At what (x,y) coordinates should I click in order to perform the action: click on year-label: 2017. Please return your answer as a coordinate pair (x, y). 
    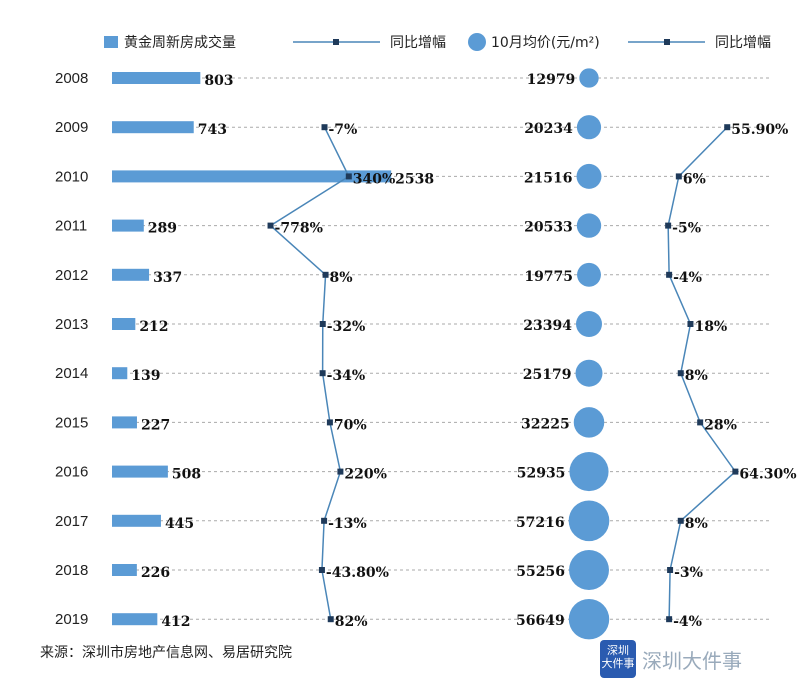
    Looking at the image, I should click on (71, 521).